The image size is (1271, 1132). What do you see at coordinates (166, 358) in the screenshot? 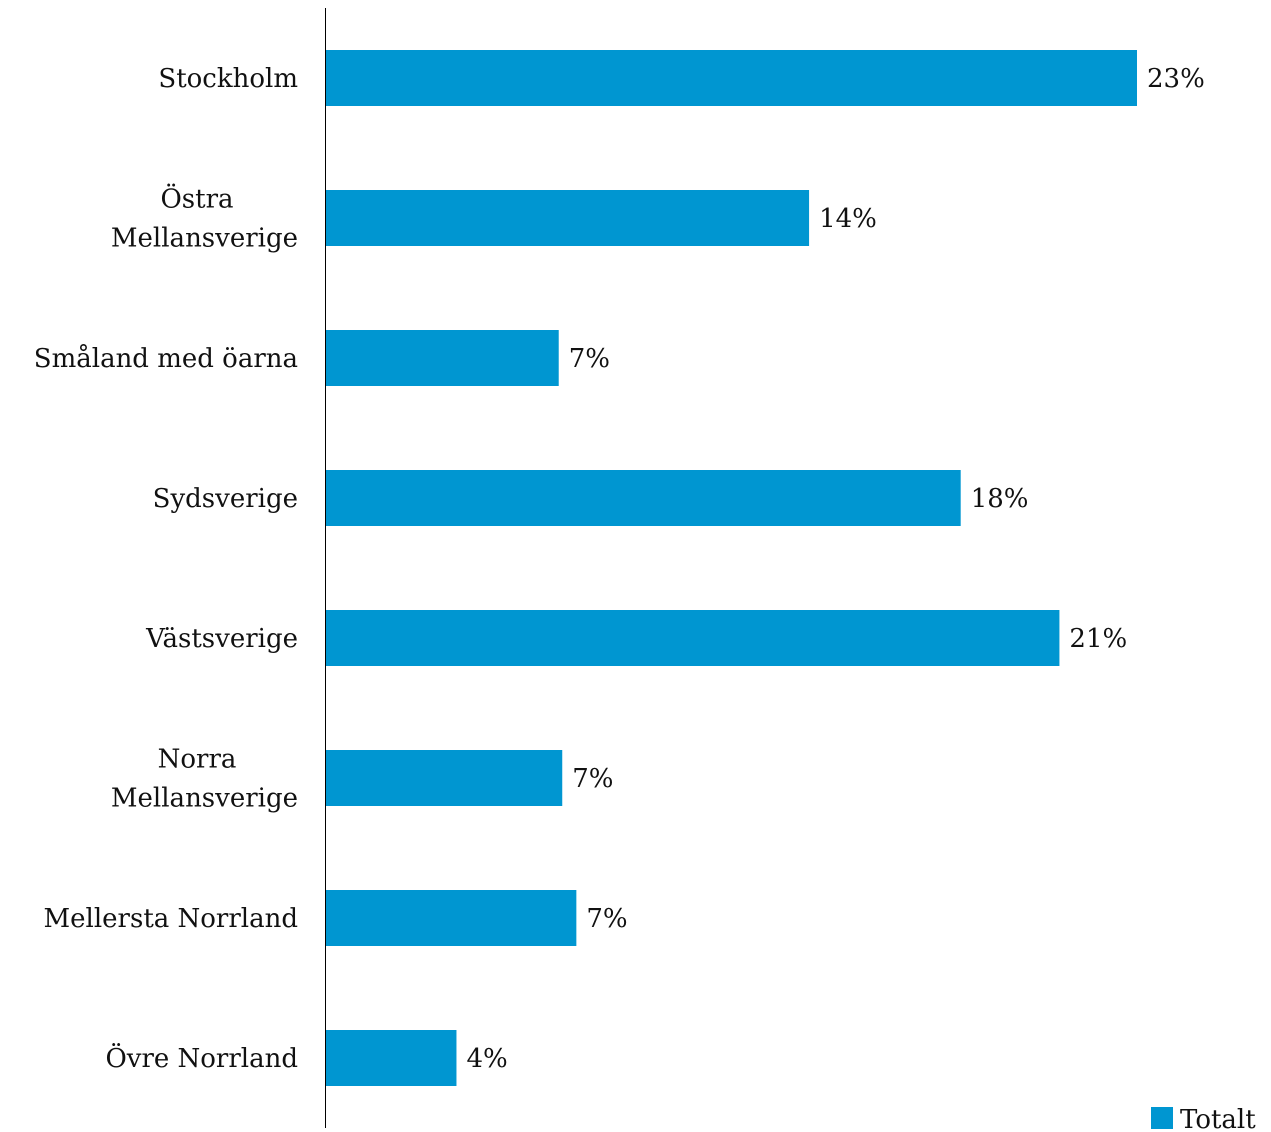
I see `category-label-3: Småland med öarna` at bounding box center [166, 358].